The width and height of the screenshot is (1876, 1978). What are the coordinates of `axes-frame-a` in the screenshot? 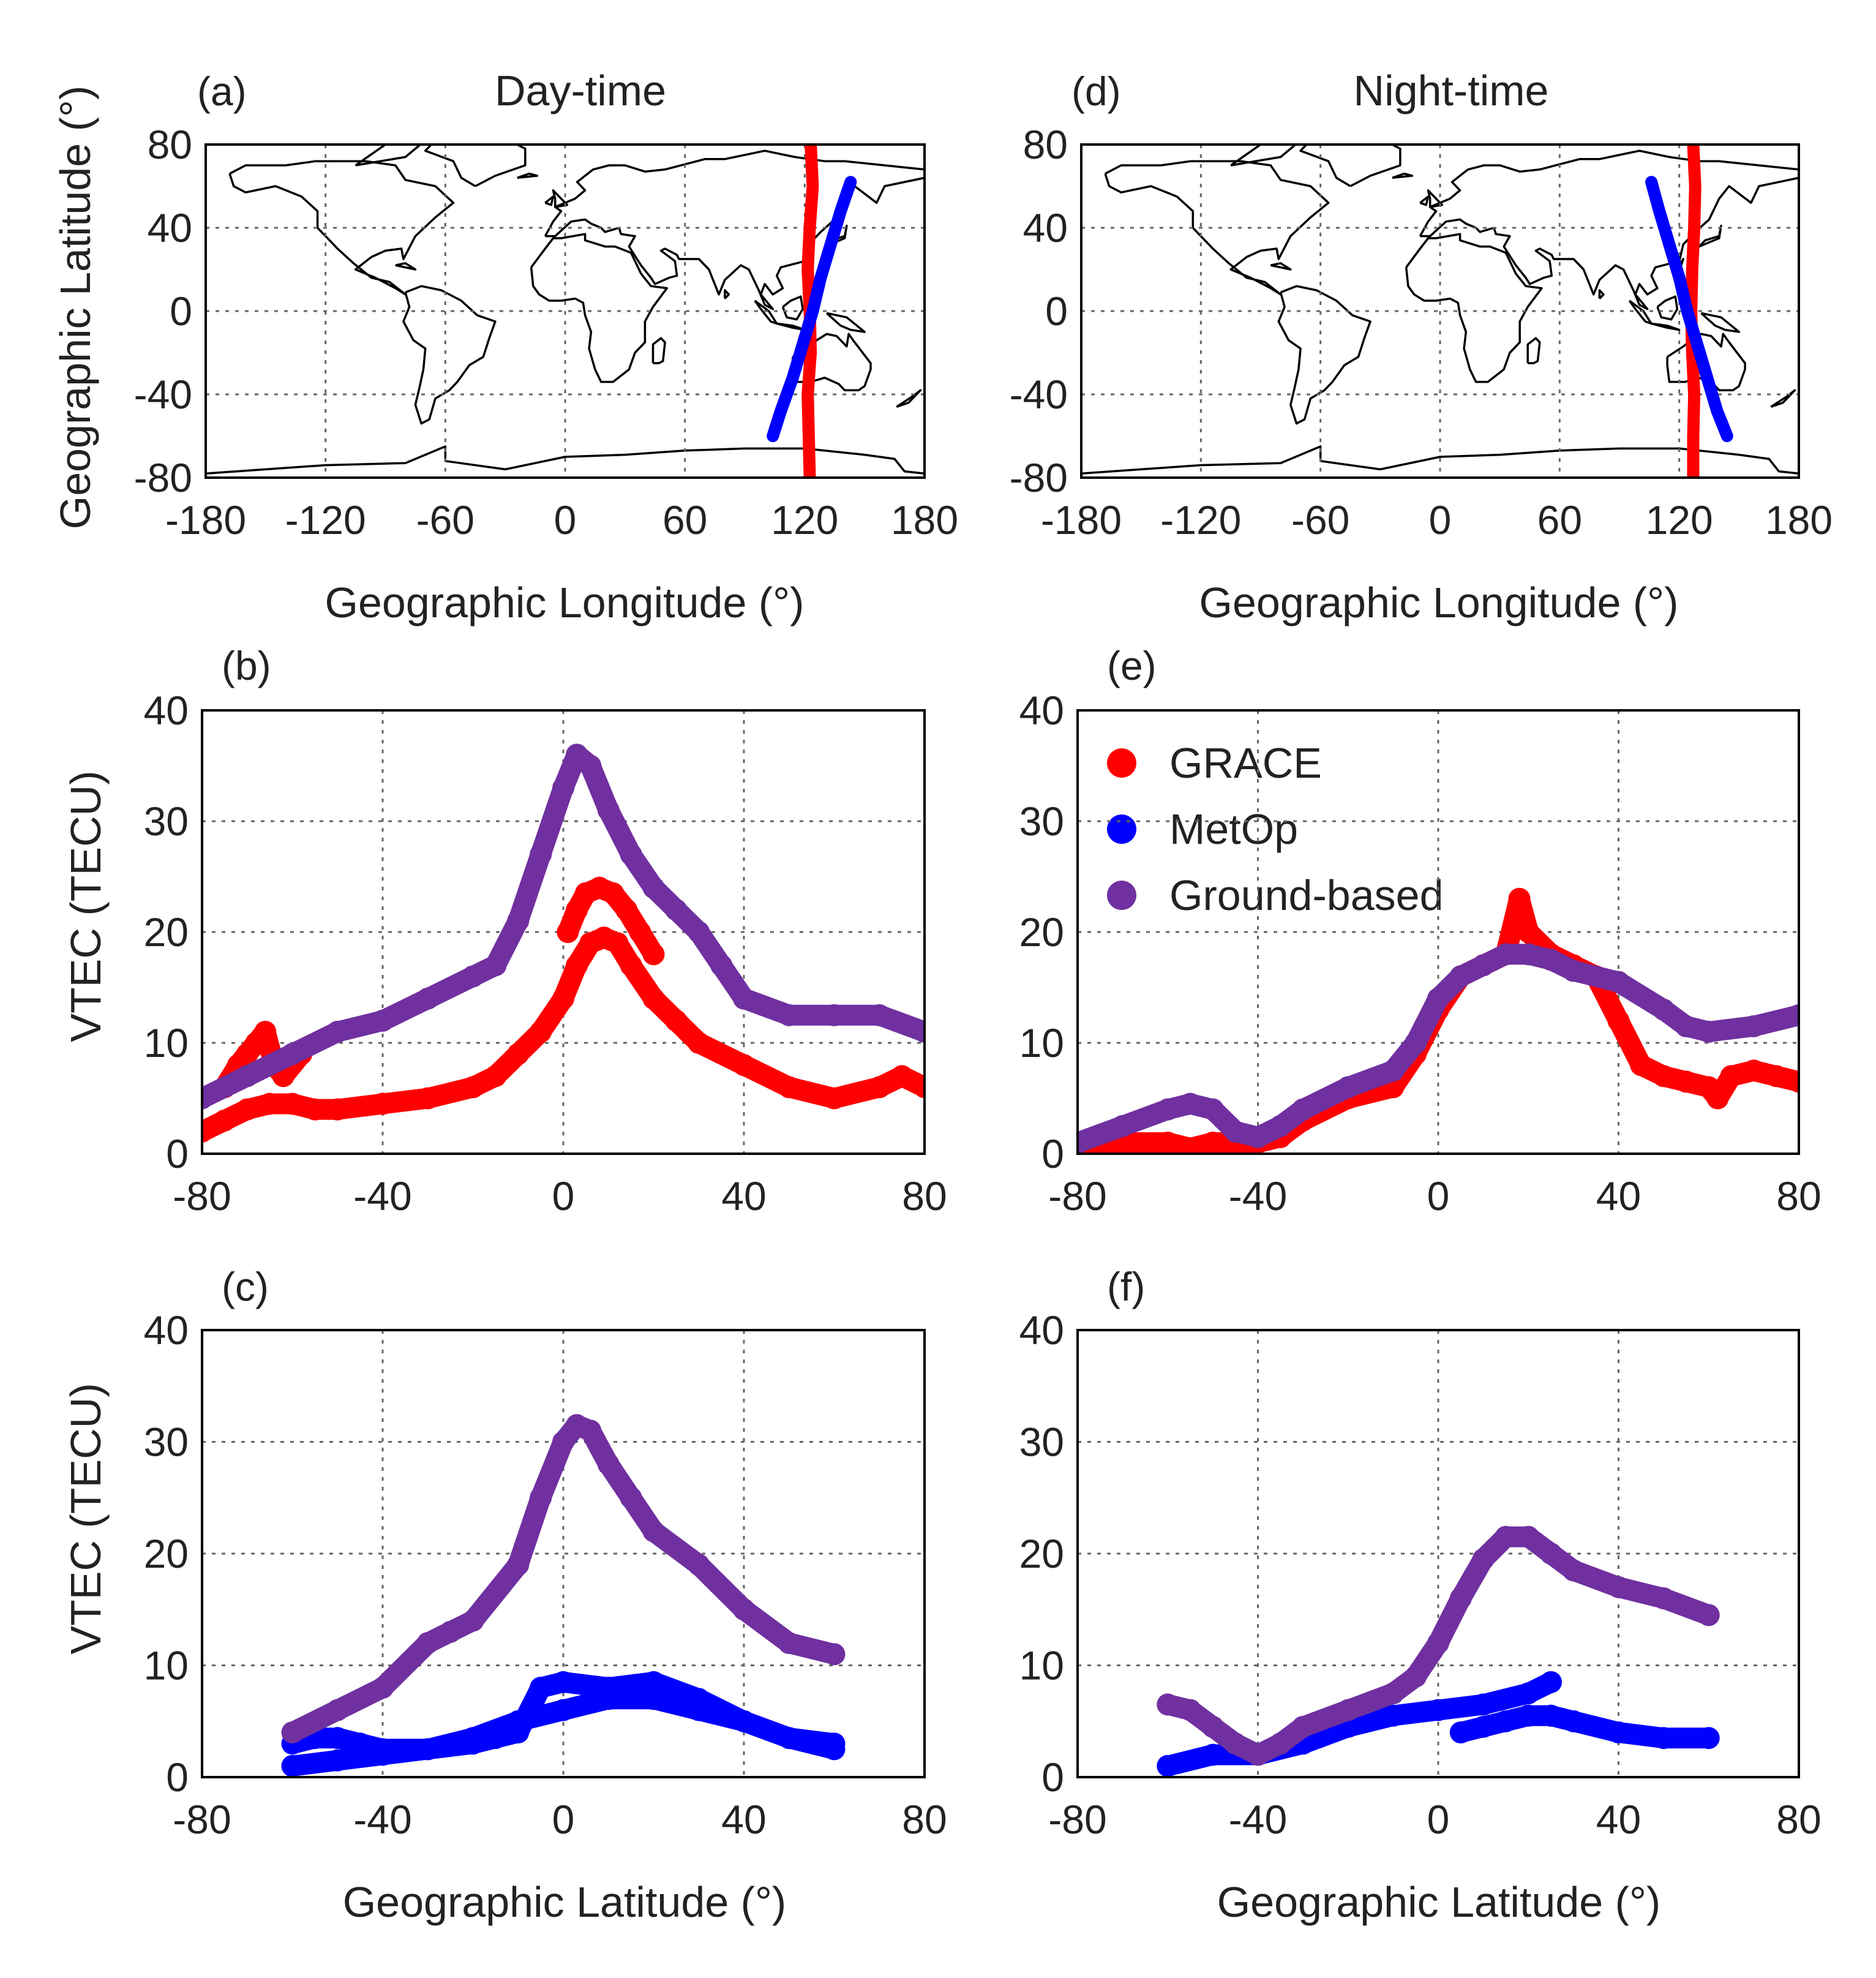 It's located at (565, 311).